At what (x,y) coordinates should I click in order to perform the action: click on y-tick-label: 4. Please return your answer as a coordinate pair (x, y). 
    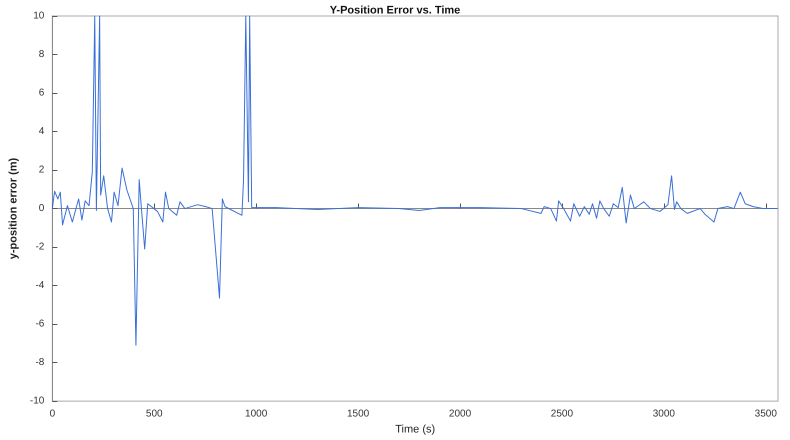
    Looking at the image, I should click on (41, 132).